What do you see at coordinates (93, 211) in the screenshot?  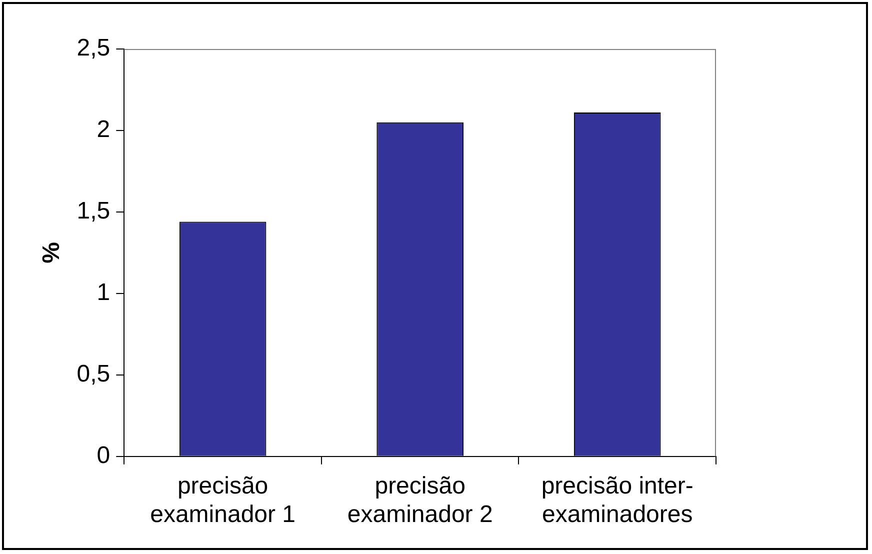 I see `y-tick-label: 1,5` at bounding box center [93, 211].